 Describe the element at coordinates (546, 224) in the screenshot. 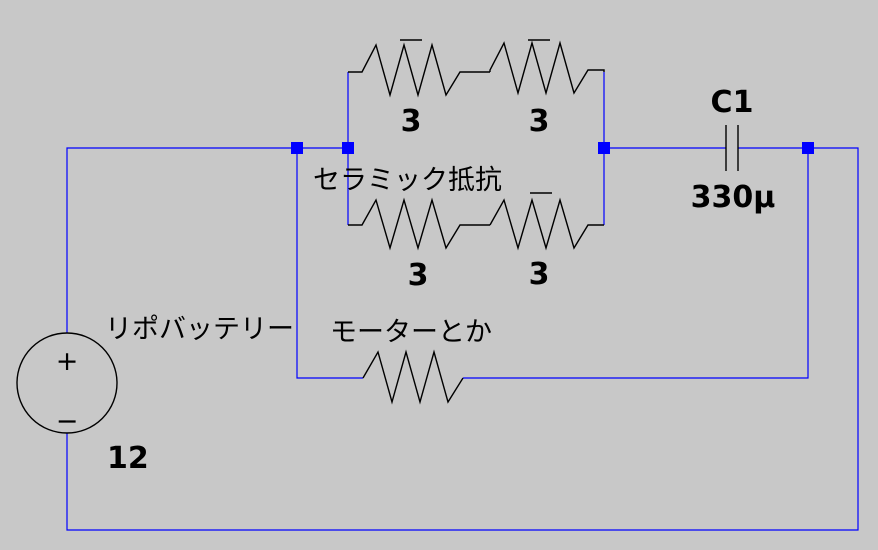

I see `resistor-bottom-right` at that location.